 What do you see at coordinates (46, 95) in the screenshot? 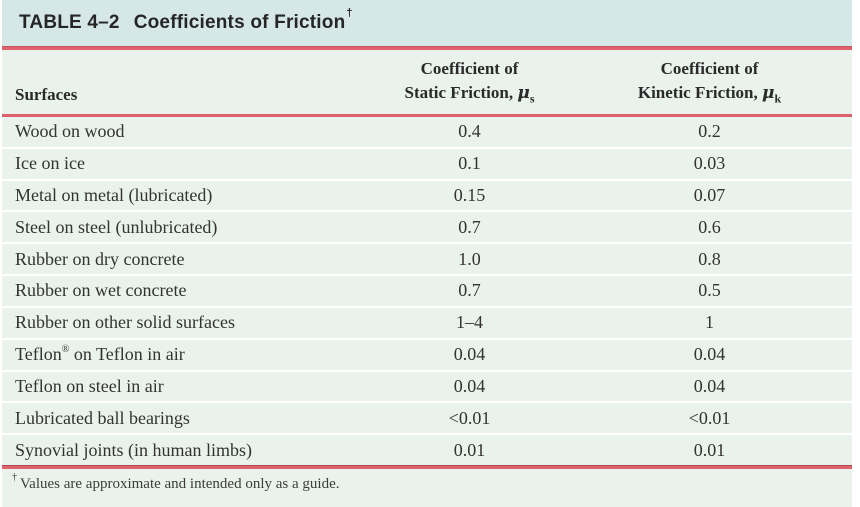
I see `column-header-surfaces: Surfaces` at bounding box center [46, 95].